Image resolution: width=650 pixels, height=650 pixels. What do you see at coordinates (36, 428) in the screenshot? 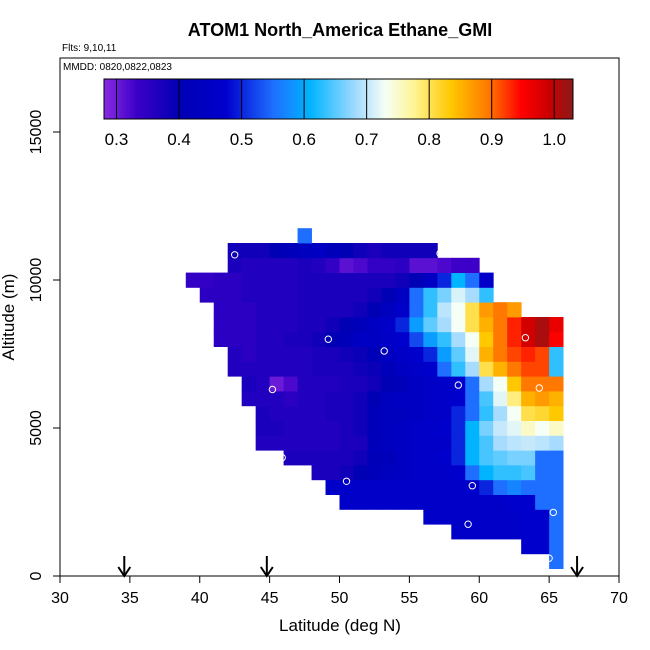
I see `y-tick-label: 5000` at bounding box center [36, 428].